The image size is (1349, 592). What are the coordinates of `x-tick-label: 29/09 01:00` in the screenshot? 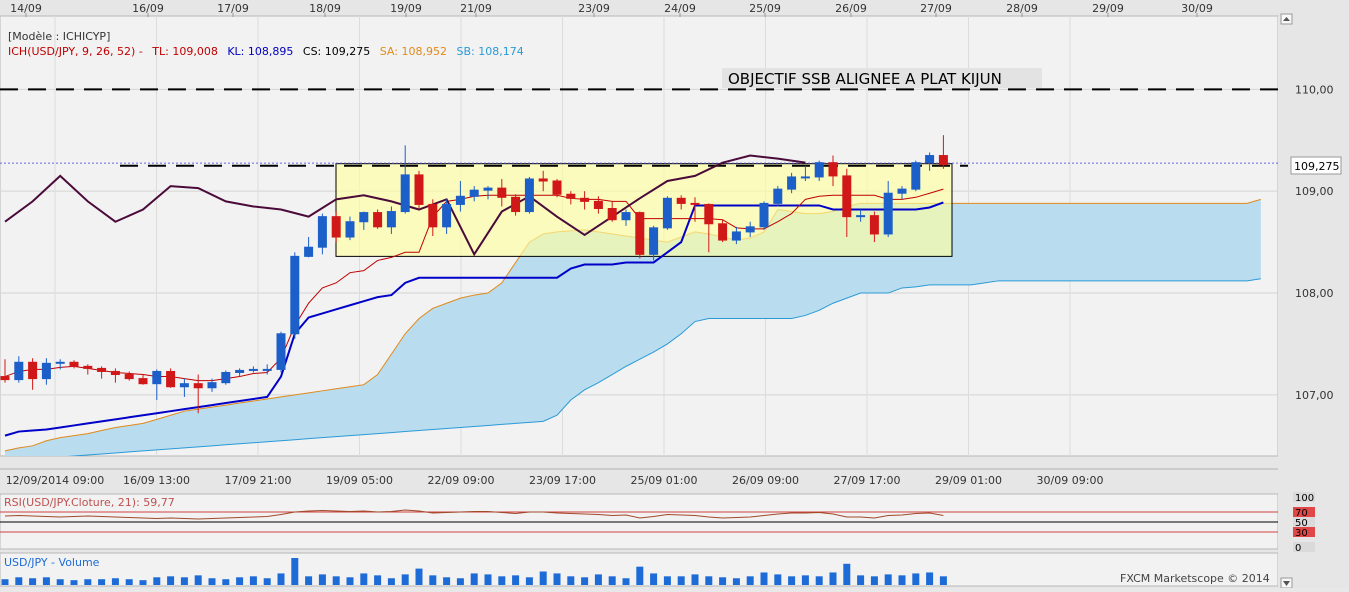 It's located at (968, 480).